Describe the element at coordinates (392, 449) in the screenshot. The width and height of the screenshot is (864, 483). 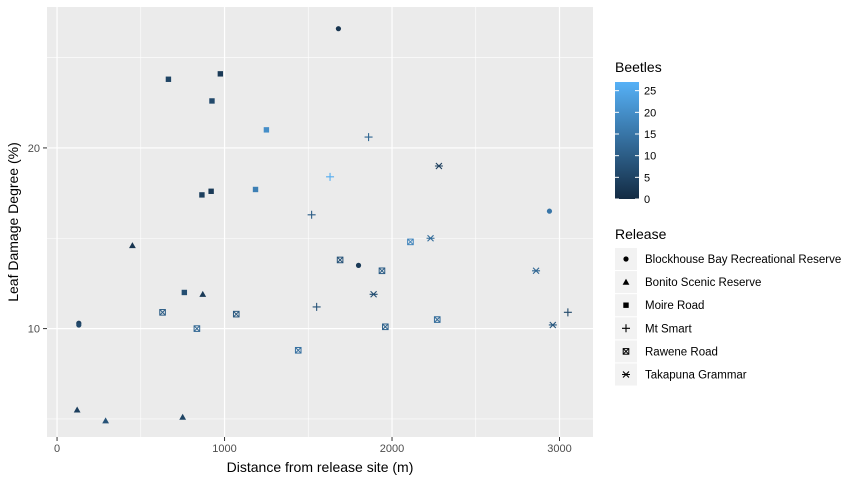
I see `x-tick-label: 2000` at that location.